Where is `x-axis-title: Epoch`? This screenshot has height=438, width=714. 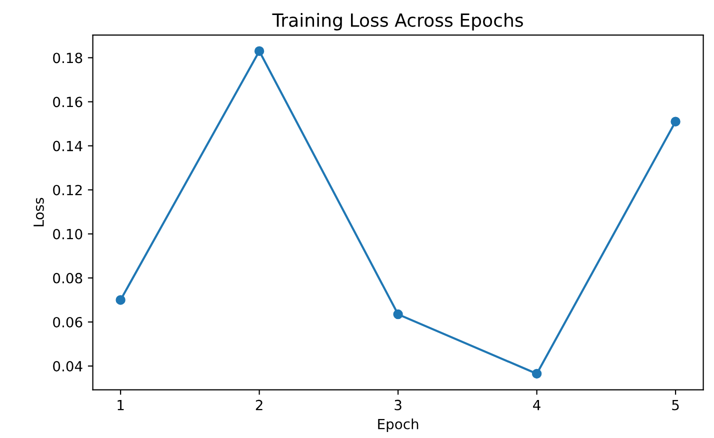 x-axis-title: Epoch is located at coordinates (398, 425).